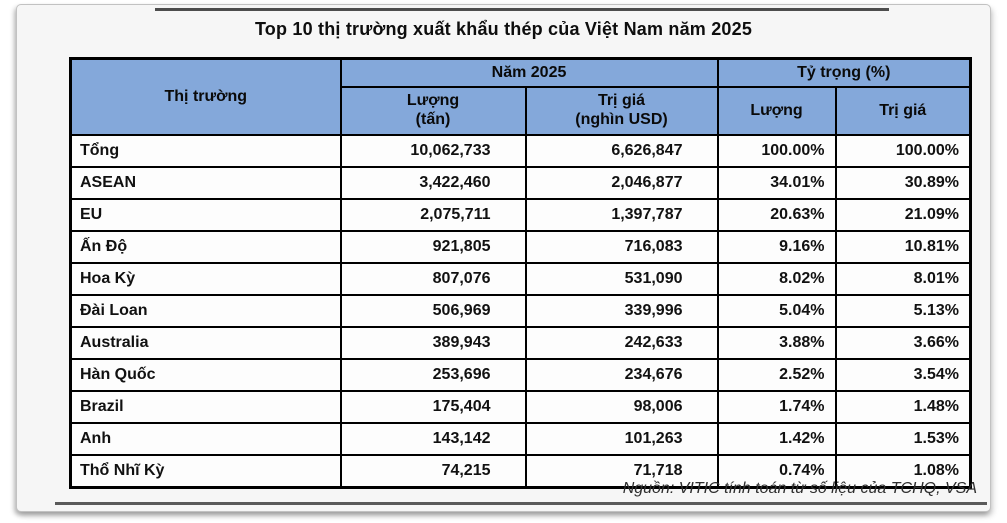  I want to click on share-quantity-cell: 5.04%, so click(776, 311).